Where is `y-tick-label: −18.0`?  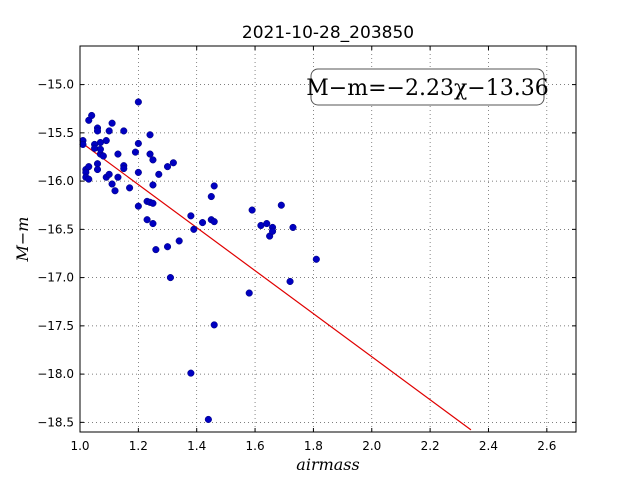 y-tick-label: −18.0 is located at coordinates (55, 374).